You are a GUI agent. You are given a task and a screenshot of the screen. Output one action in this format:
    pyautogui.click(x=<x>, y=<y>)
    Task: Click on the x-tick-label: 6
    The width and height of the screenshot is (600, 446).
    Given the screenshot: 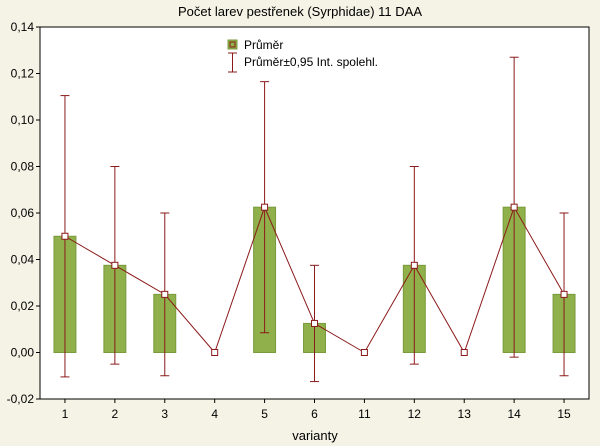 What is the action you would take?
    pyautogui.click(x=314, y=414)
    